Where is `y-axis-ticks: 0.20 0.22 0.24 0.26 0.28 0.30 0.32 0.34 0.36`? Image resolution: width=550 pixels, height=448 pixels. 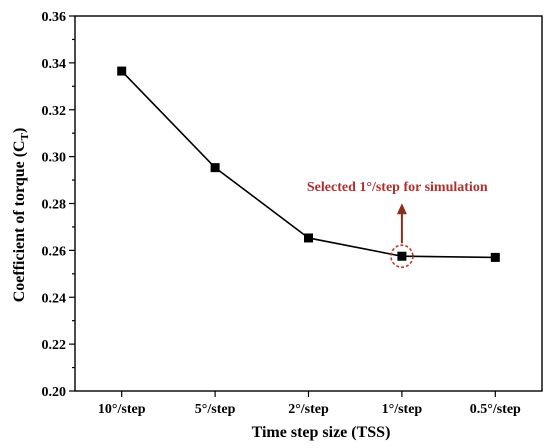 y-axis-ticks: 0.20 0.22 0.24 0.26 0.28 0.30 0.32 0.34 0.36 is located at coordinates (58, 205).